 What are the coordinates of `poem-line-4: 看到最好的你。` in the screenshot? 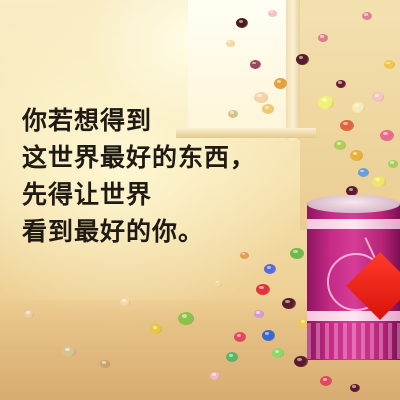 It's located at (113, 231).